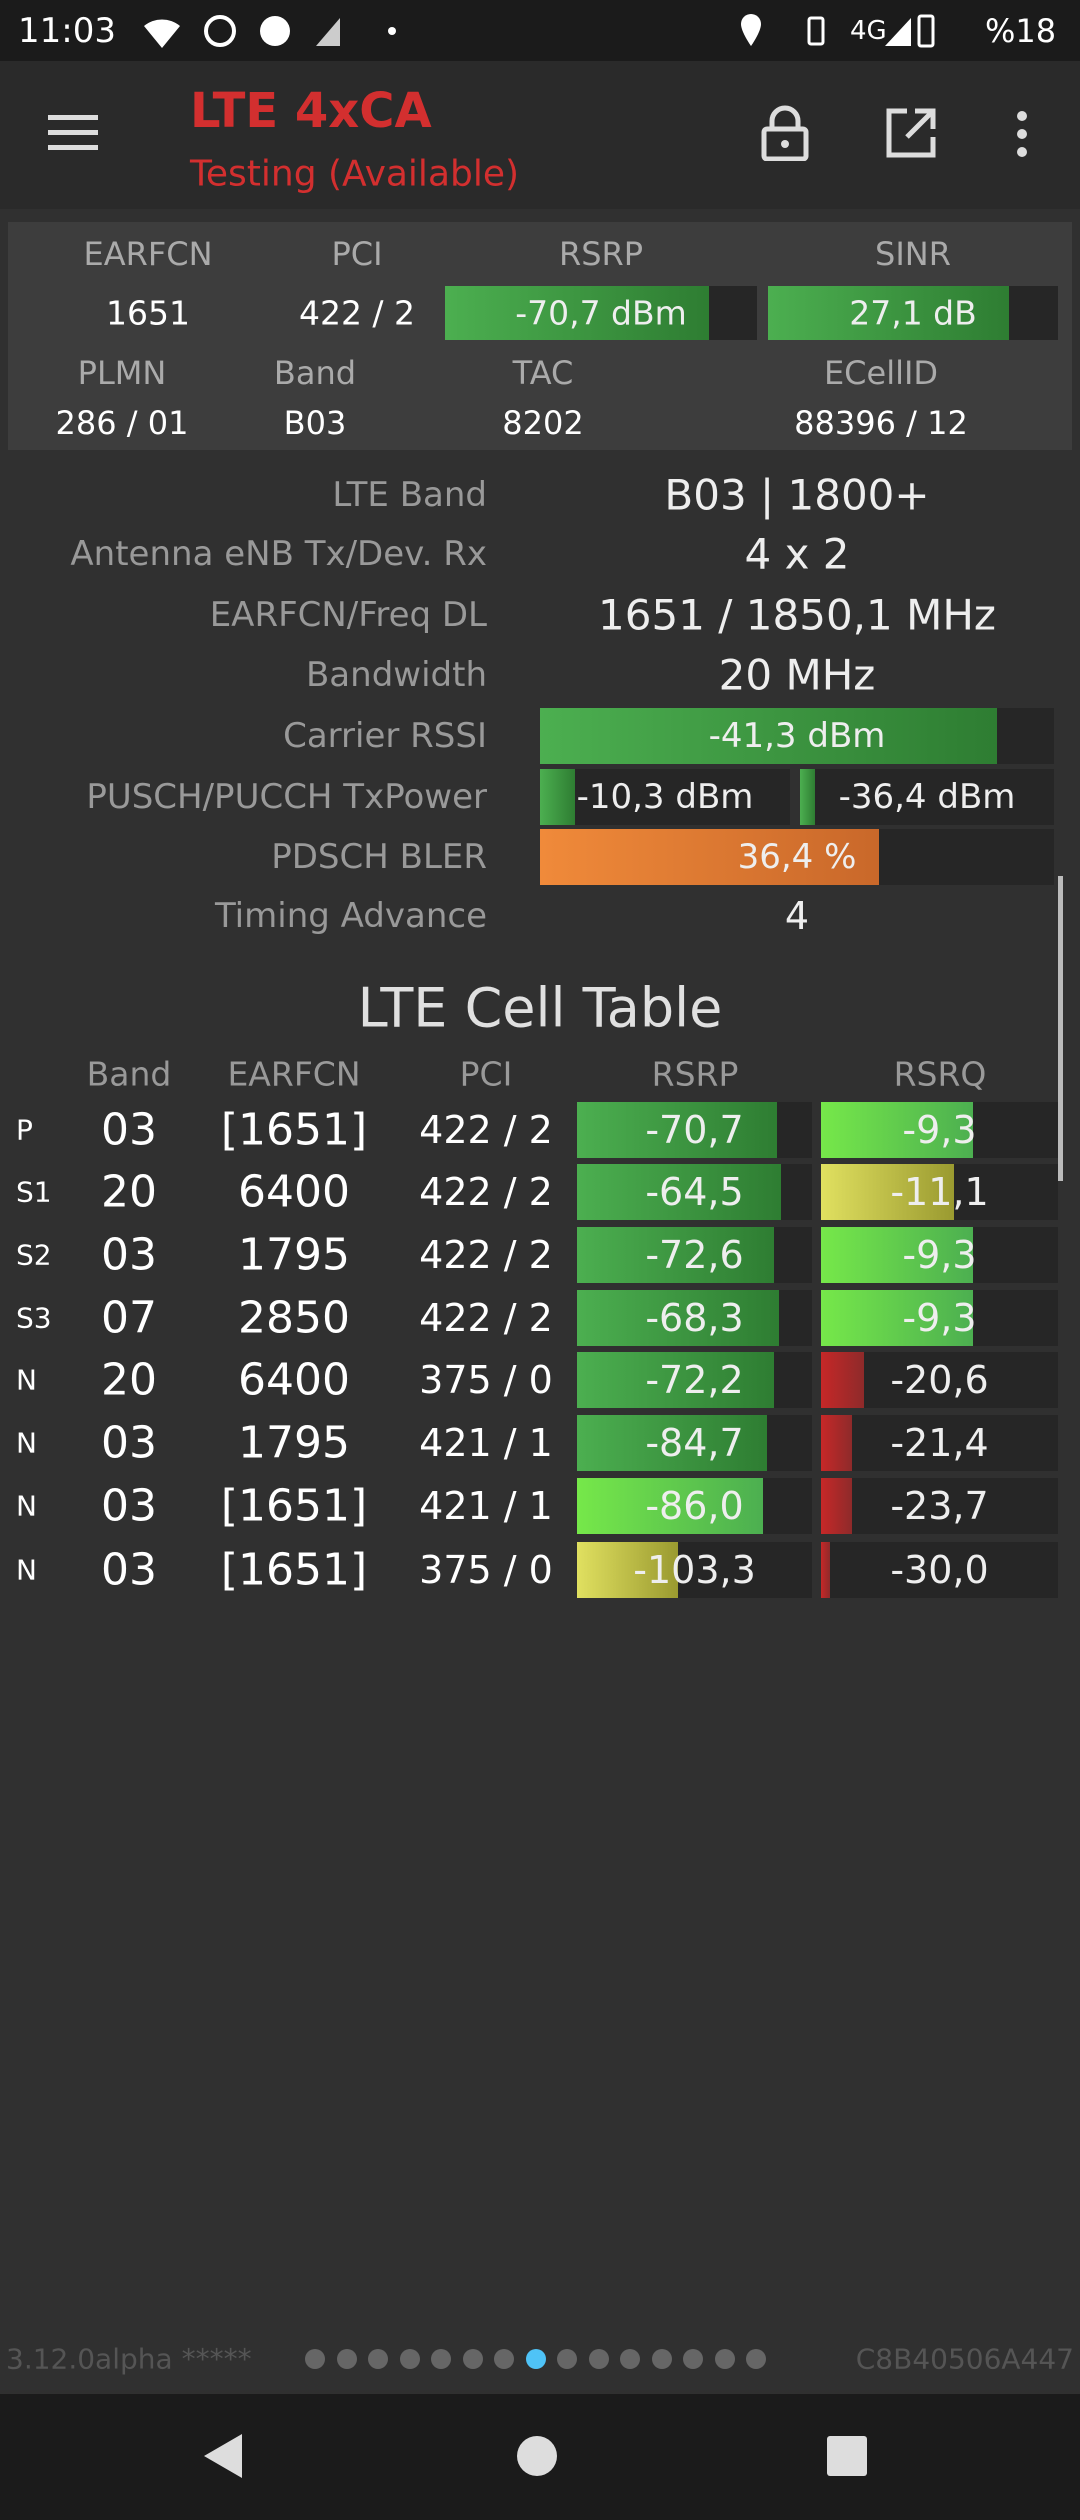 The height and width of the screenshot is (2520, 1080). I want to click on sinr-bar-fill, so click(888, 313).